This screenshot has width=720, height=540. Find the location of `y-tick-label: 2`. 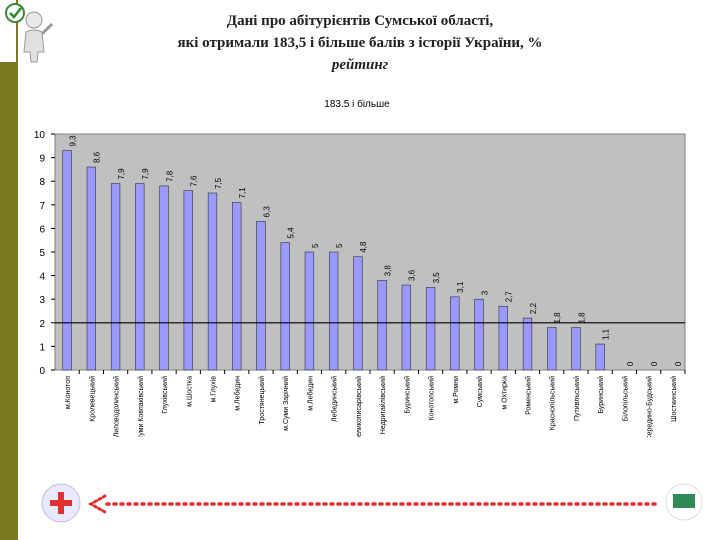

y-tick-label: 2 is located at coordinates (42, 324).